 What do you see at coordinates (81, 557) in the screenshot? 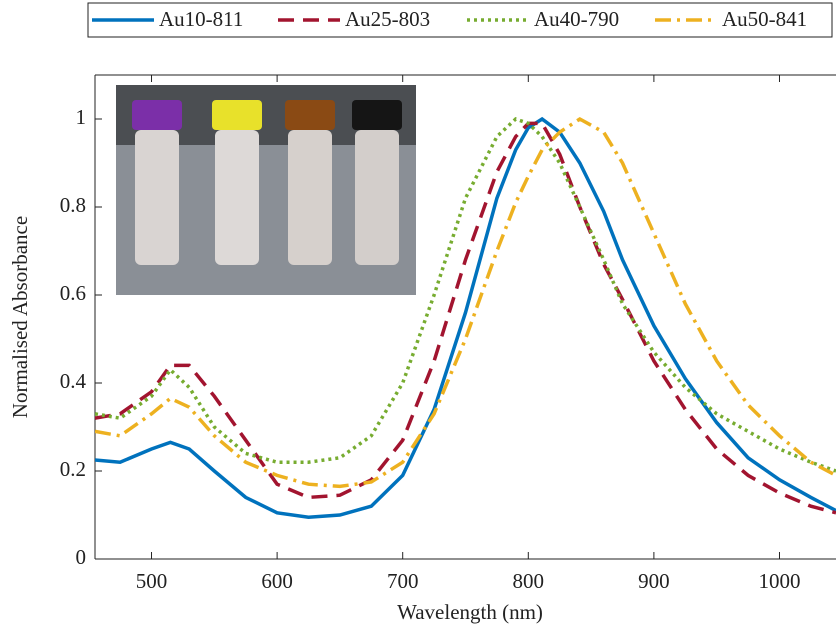
I see `y-tick-label: 0` at bounding box center [81, 557].